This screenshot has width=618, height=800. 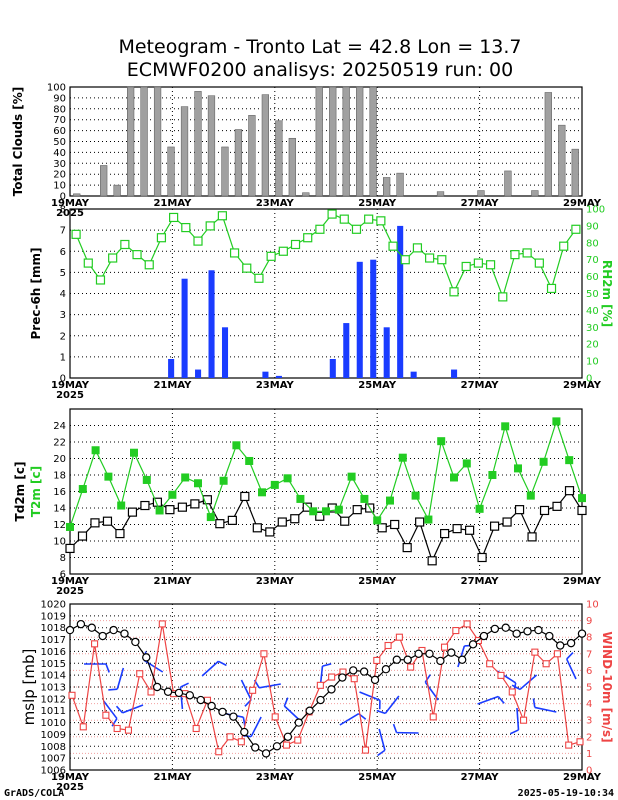 What do you see at coordinates (53, 688) in the screenshot?
I see `y-tick-label: 1013` at bounding box center [53, 688].